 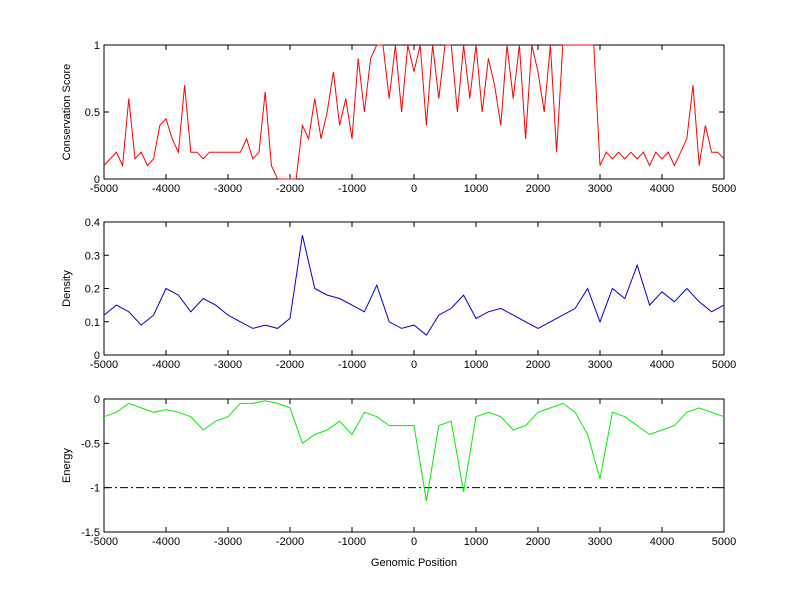 What do you see at coordinates (92, 113) in the screenshot?
I see `y-tick-label: 0.5` at bounding box center [92, 113].